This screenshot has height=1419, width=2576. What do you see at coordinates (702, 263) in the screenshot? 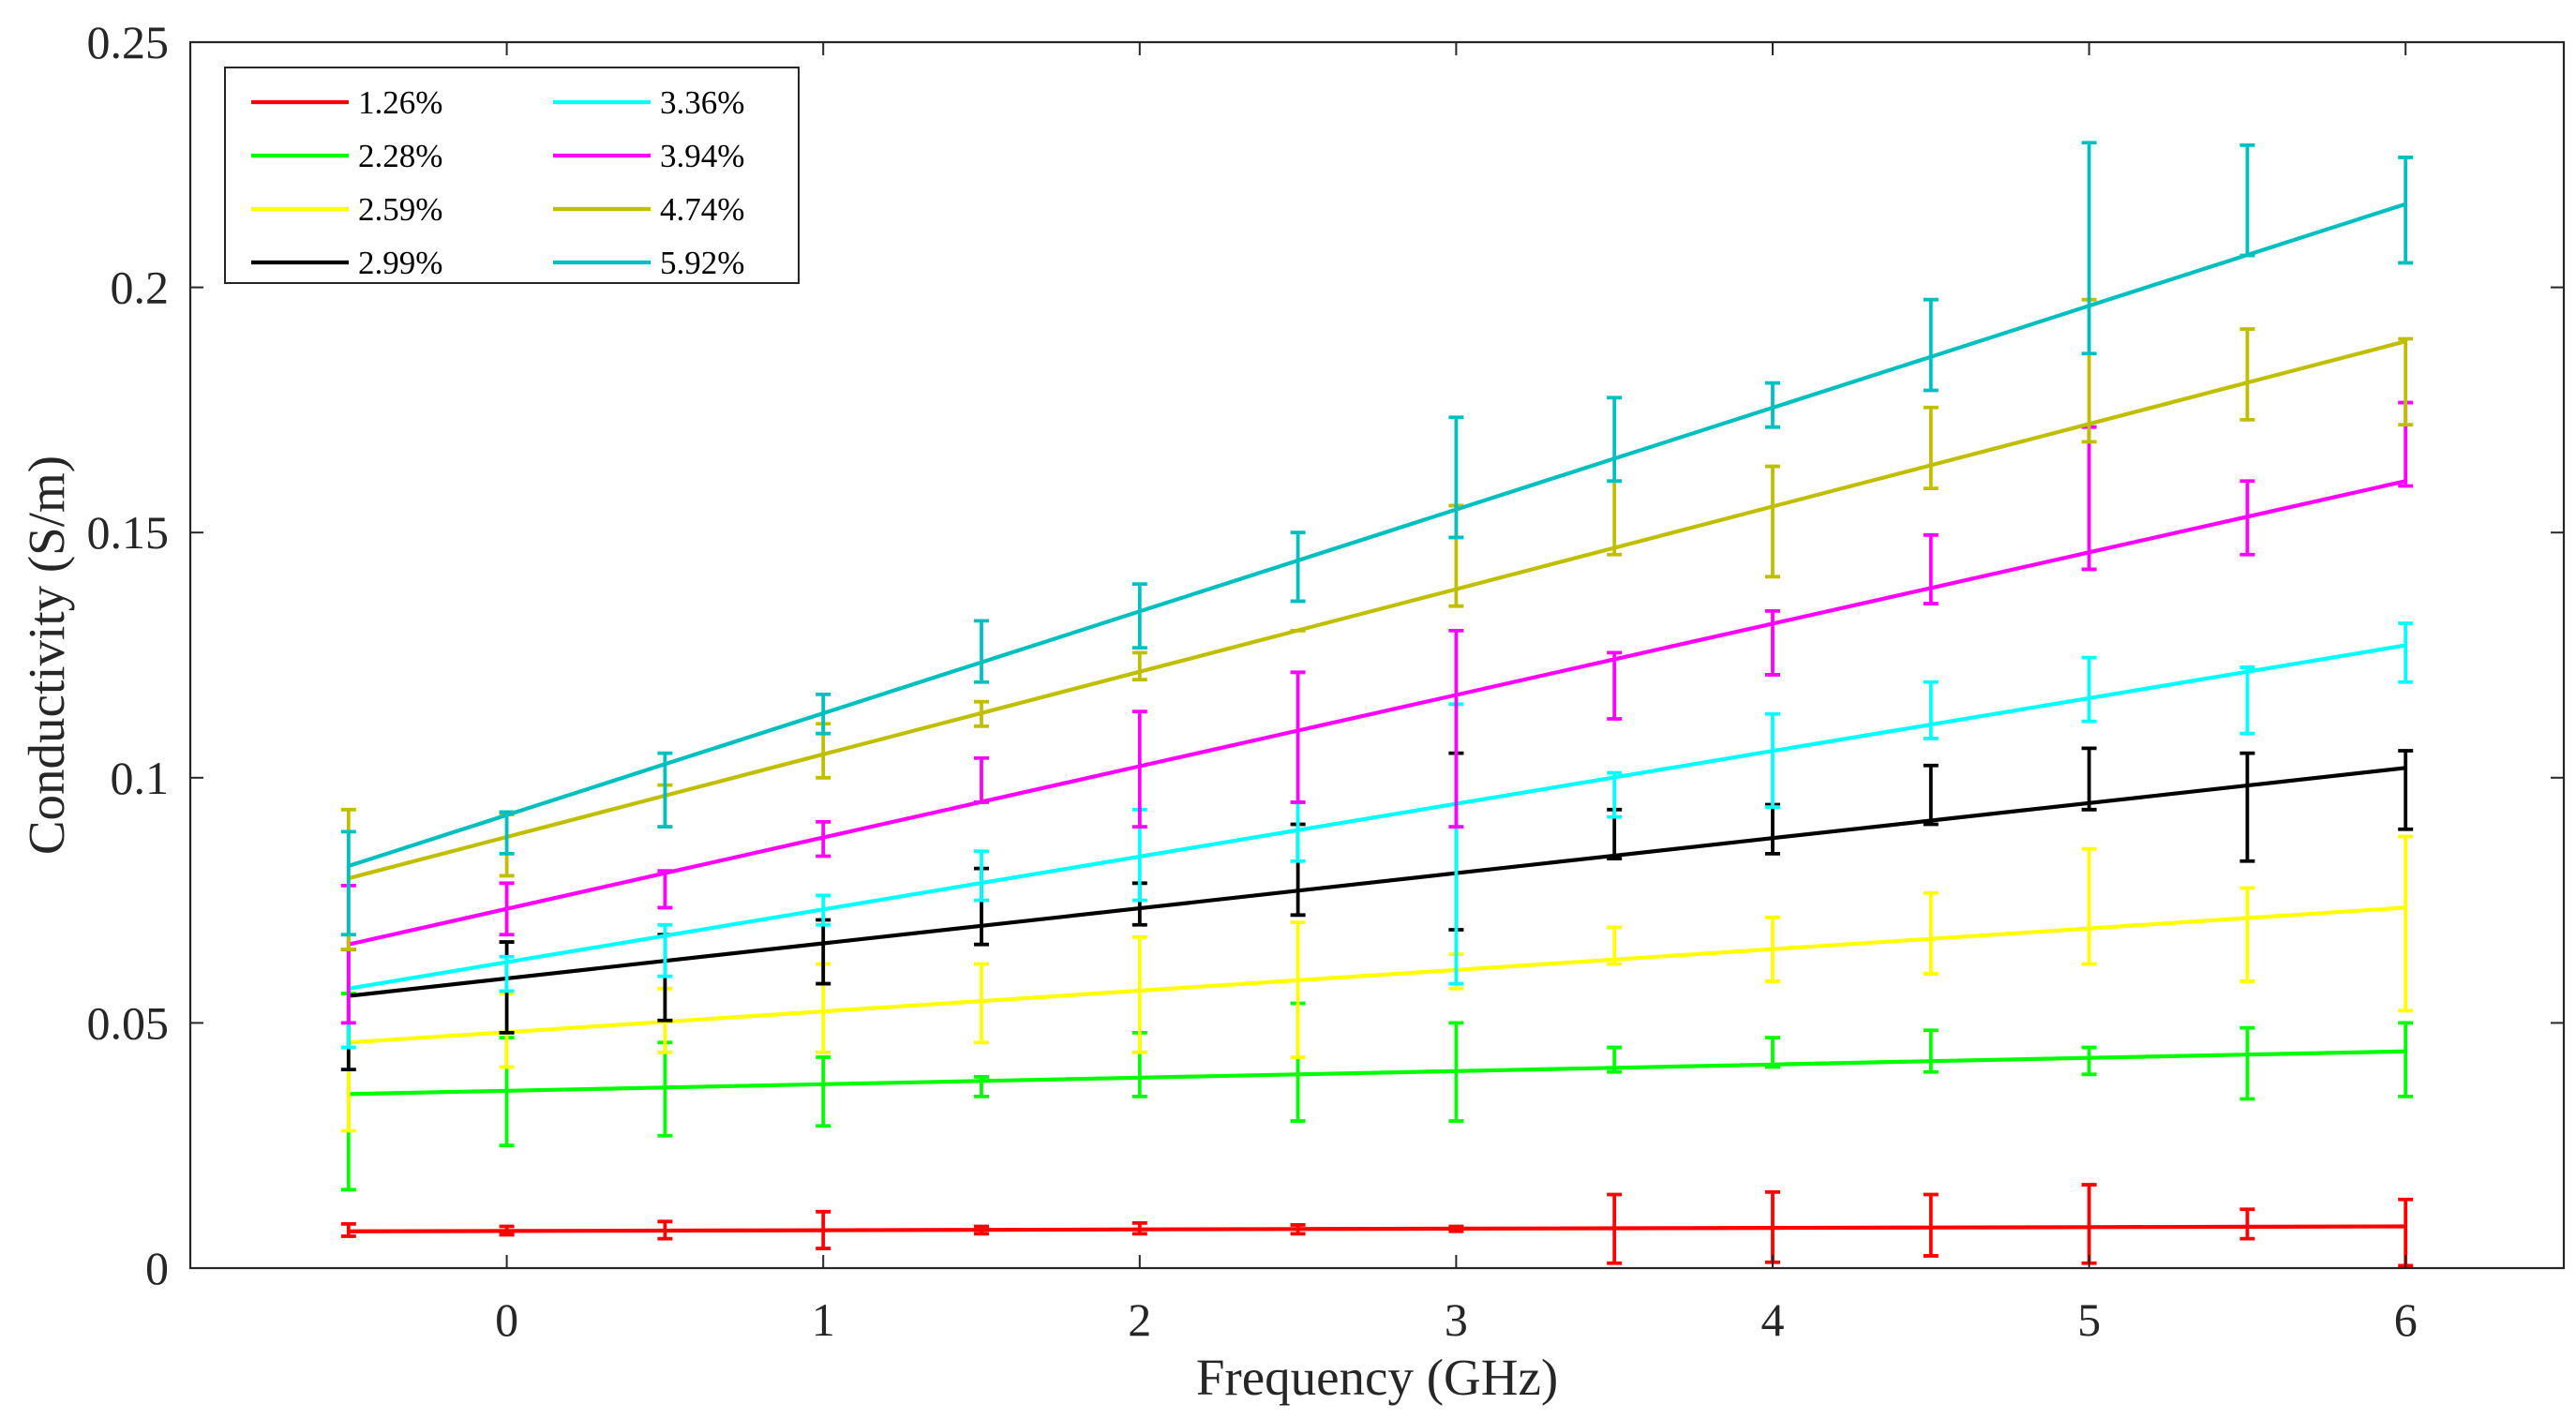
I see `legend-label: 5.92%` at bounding box center [702, 263].